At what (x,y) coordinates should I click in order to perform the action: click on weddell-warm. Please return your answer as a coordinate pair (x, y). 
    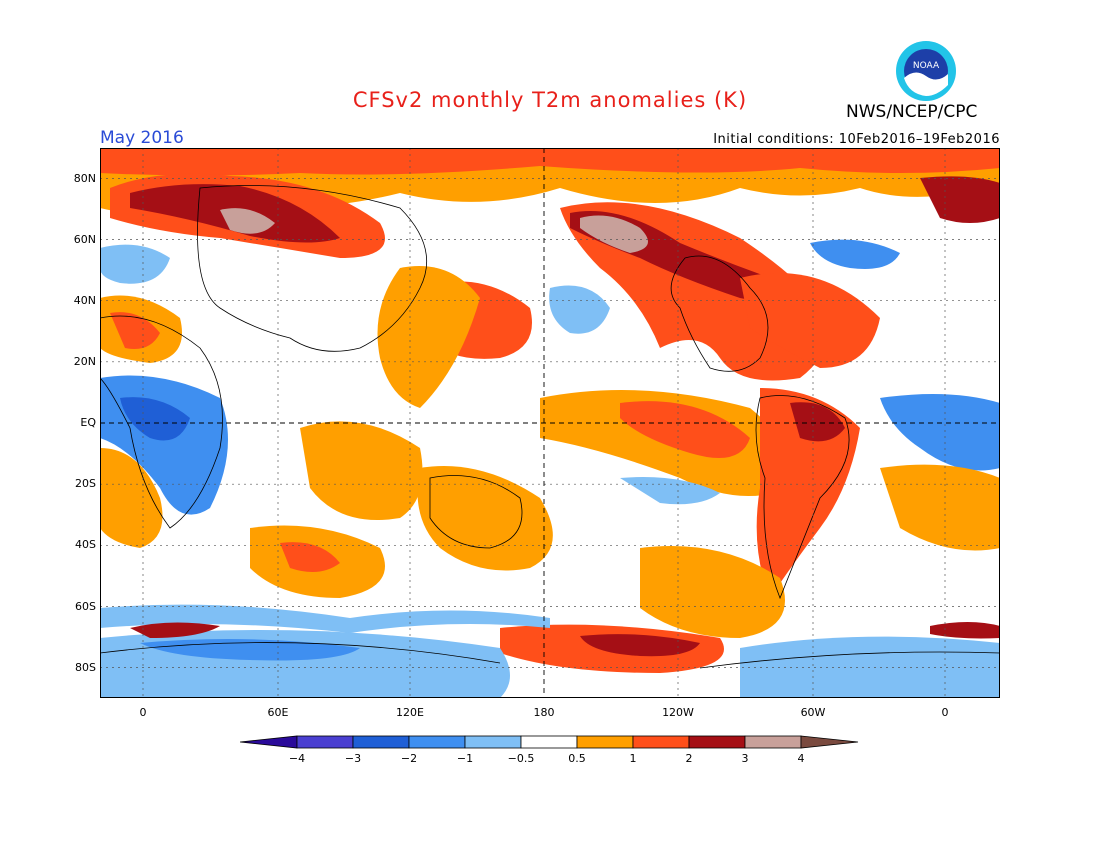
    Looking at the image, I should click on (175, 630).